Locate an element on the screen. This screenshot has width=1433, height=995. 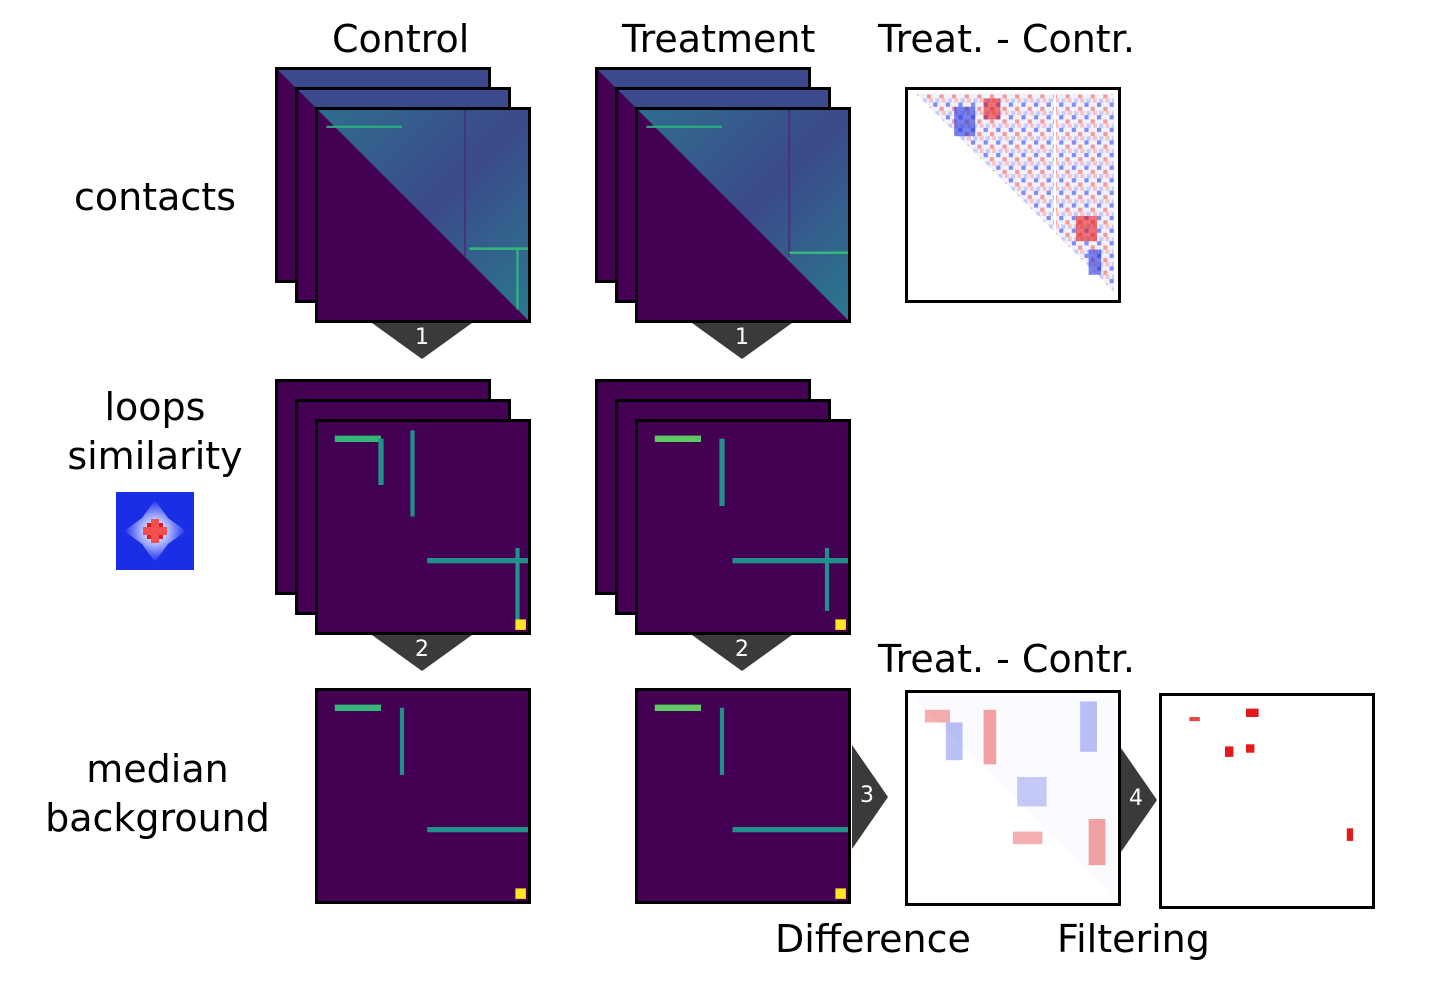
column-header-difference-top: Treat. - Contr. is located at coordinates (1006, 39).